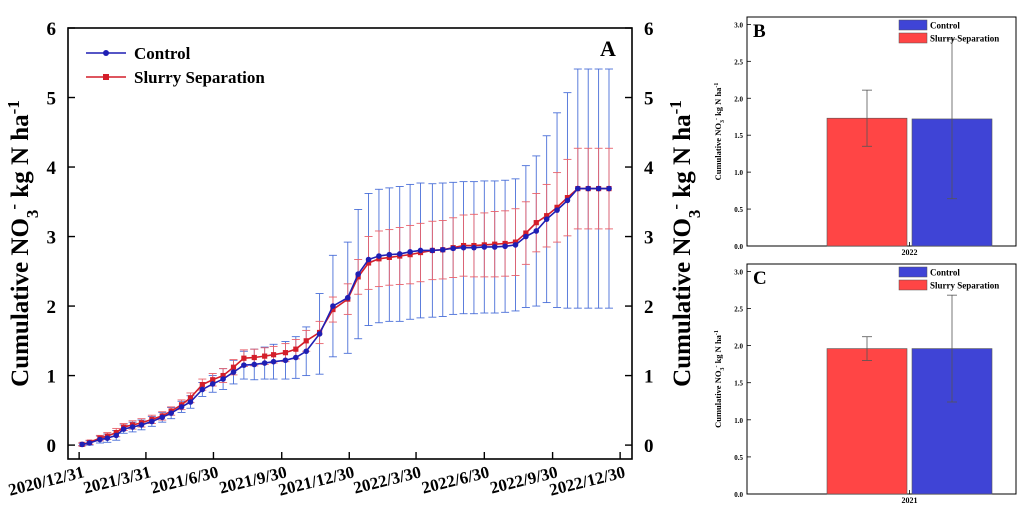  Describe the element at coordinates (175, 65) in the screenshot. I see `legend-a: Control Slurry Separation` at that location.